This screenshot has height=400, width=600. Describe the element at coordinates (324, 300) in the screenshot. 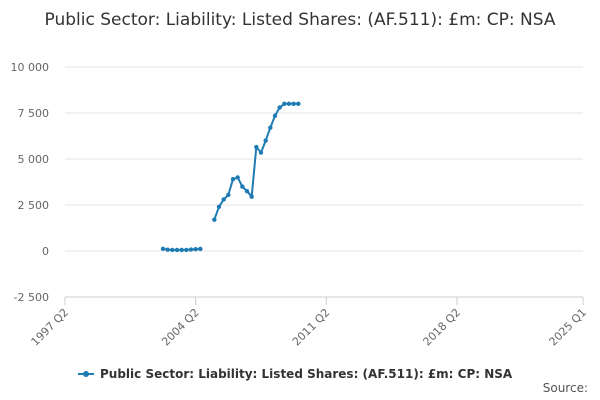

I see `x-axis` at that location.